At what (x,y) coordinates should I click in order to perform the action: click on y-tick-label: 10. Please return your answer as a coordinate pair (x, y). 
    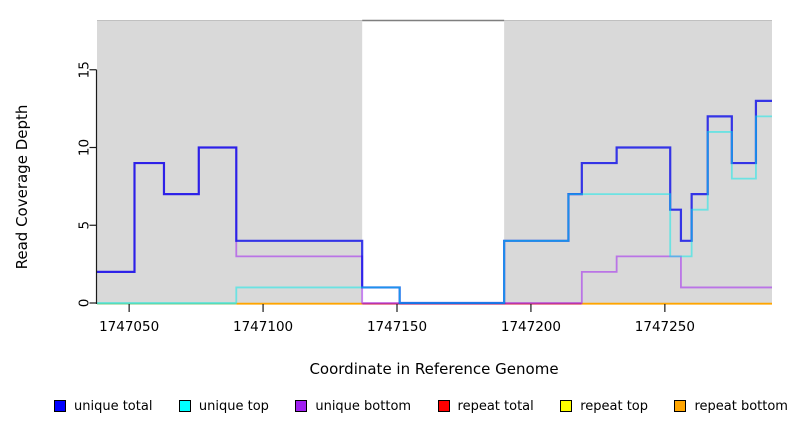
    Looking at the image, I should click on (85, 147).